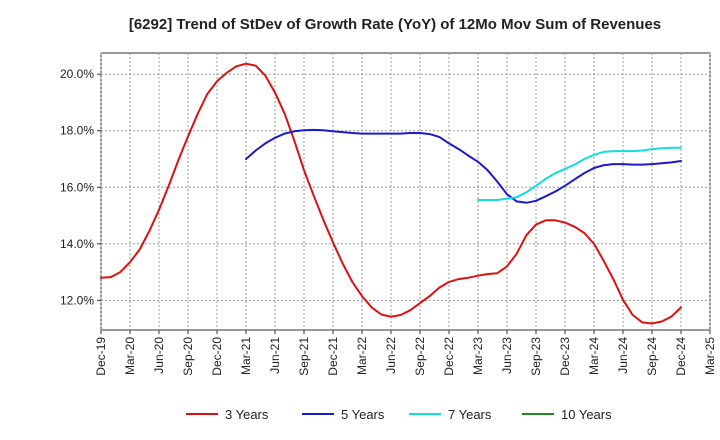 The height and width of the screenshot is (440, 720). I want to click on x-tick-label: Sep-22, so click(420, 356).